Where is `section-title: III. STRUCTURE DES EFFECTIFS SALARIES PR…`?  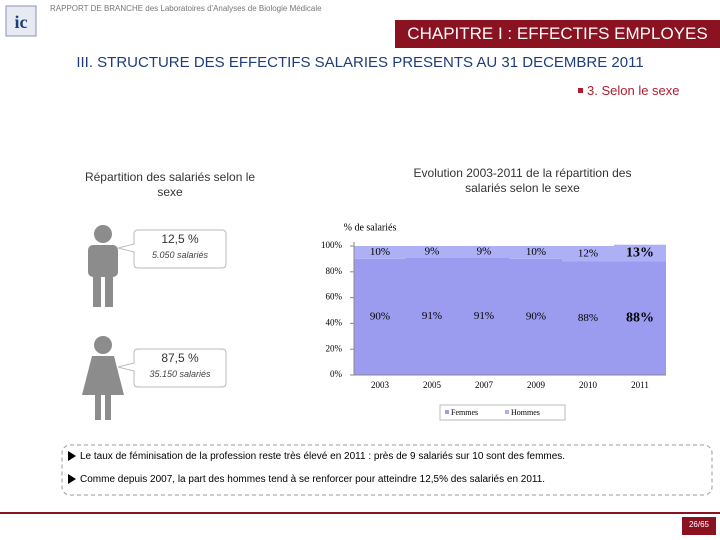 section-title: III. STRUCTURE DES EFFECTIFS SALARIES PR… is located at coordinates (360, 62).